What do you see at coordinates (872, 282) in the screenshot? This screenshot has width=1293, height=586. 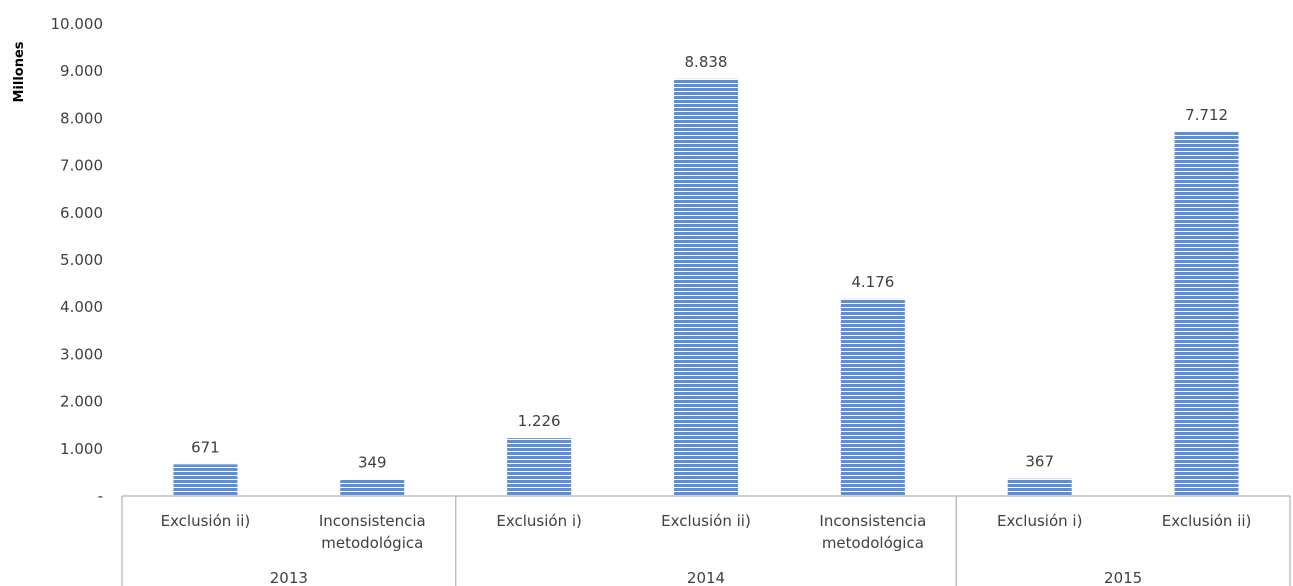 I see `data-label: 4.176` at bounding box center [872, 282].